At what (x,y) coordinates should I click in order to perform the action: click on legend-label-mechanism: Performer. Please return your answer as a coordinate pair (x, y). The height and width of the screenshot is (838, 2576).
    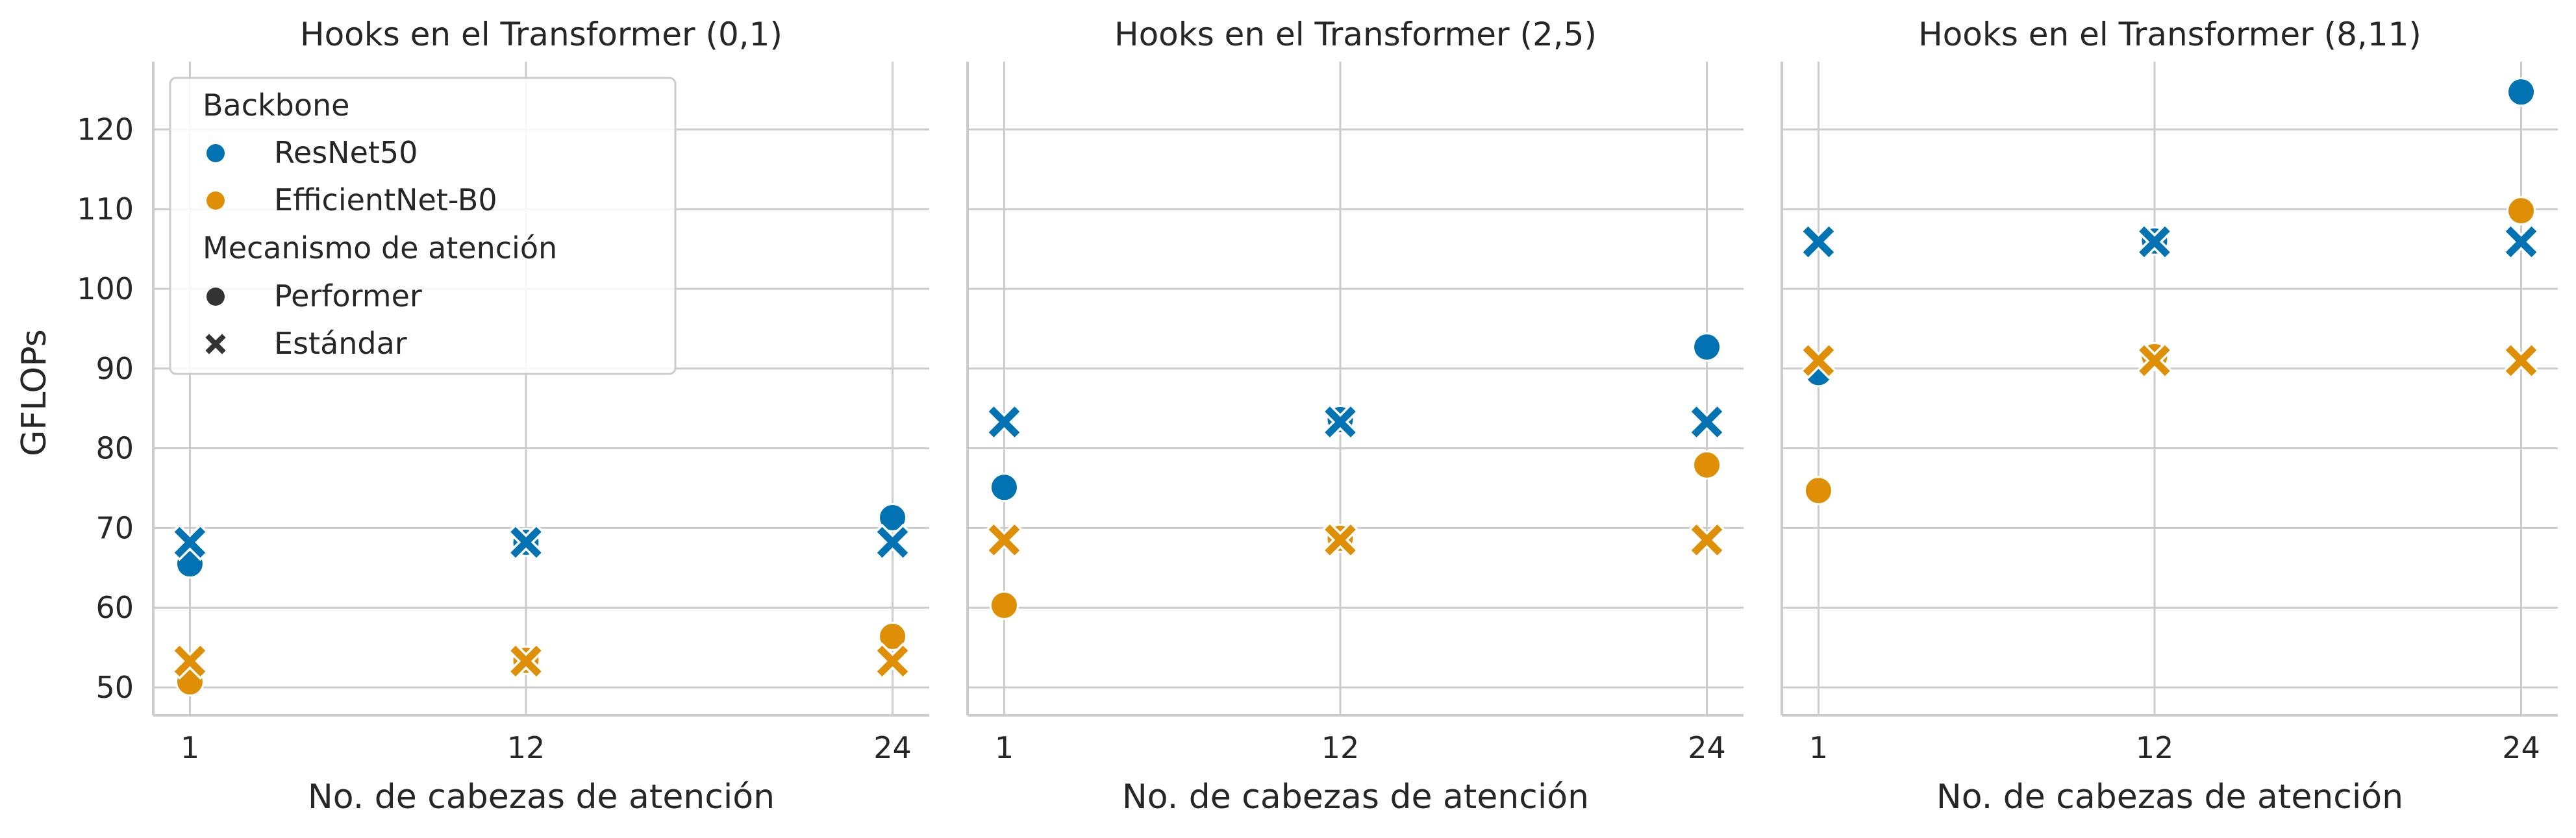
    Looking at the image, I should click on (348, 296).